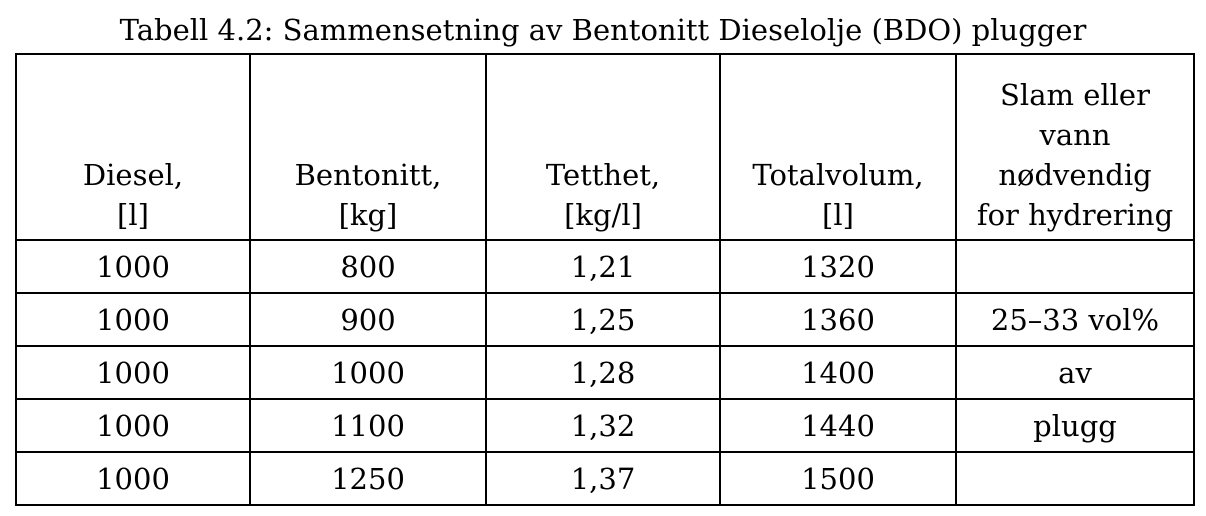 The width and height of the screenshot is (1206, 516). I want to click on cell-tetthet: 1,21, so click(603, 266).